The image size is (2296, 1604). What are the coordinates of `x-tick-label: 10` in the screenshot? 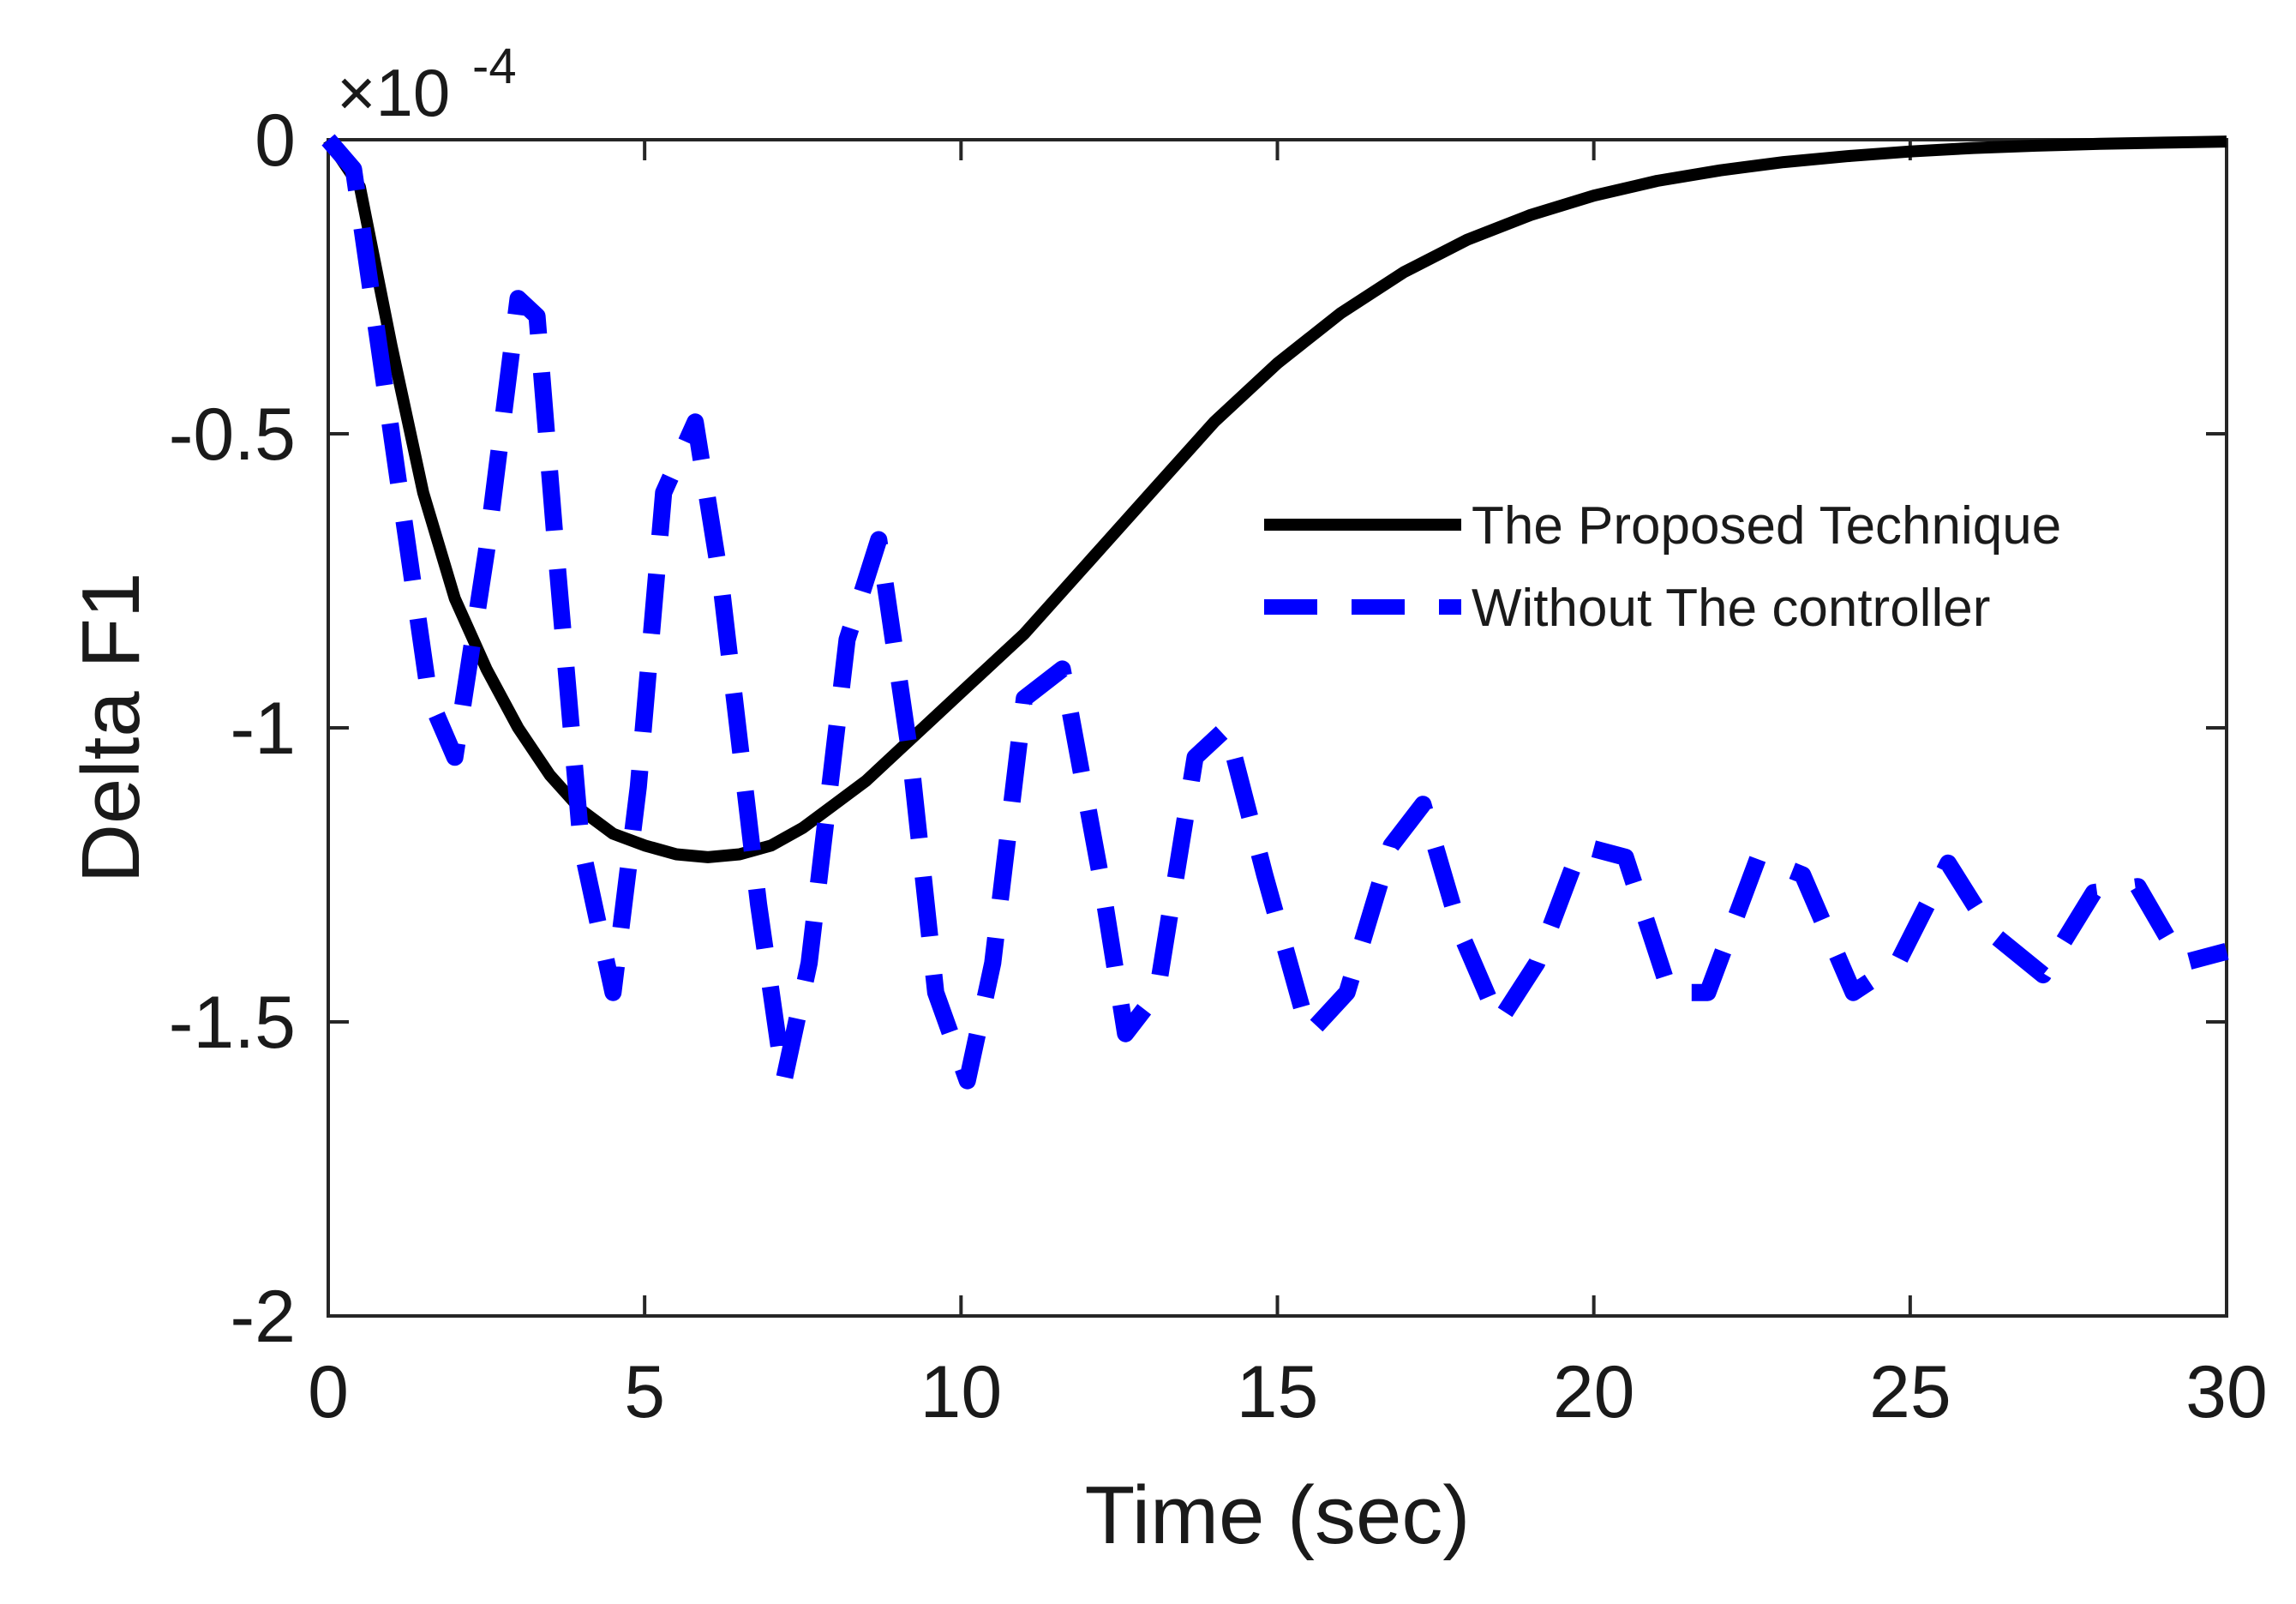 It's located at (961, 1392).